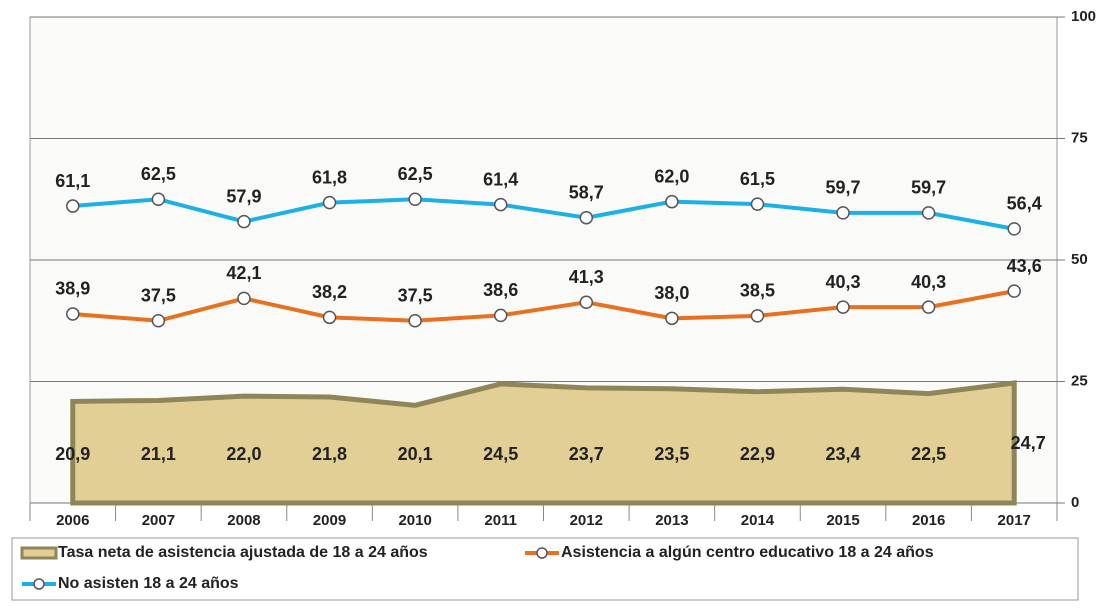 This screenshot has height=609, width=1107. Describe the element at coordinates (1024, 204) in the screenshot. I see `data-label: 56,4` at that location.